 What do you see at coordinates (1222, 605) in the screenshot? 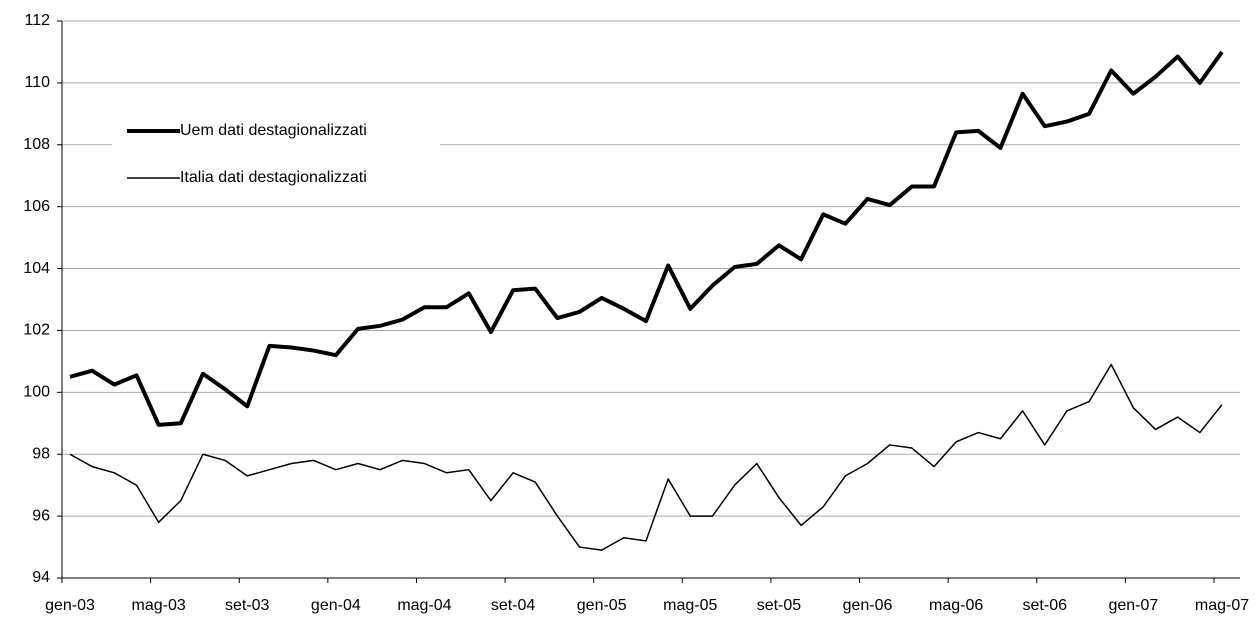
I see `x-tick-label: mag-07` at bounding box center [1222, 605].